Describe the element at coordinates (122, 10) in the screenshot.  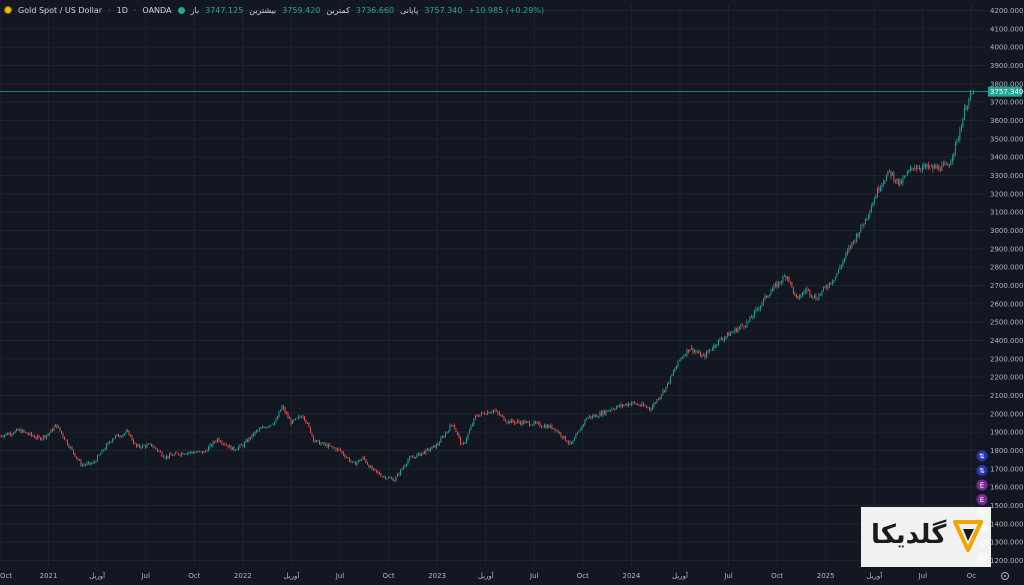
I see `interval: 1D` at that location.